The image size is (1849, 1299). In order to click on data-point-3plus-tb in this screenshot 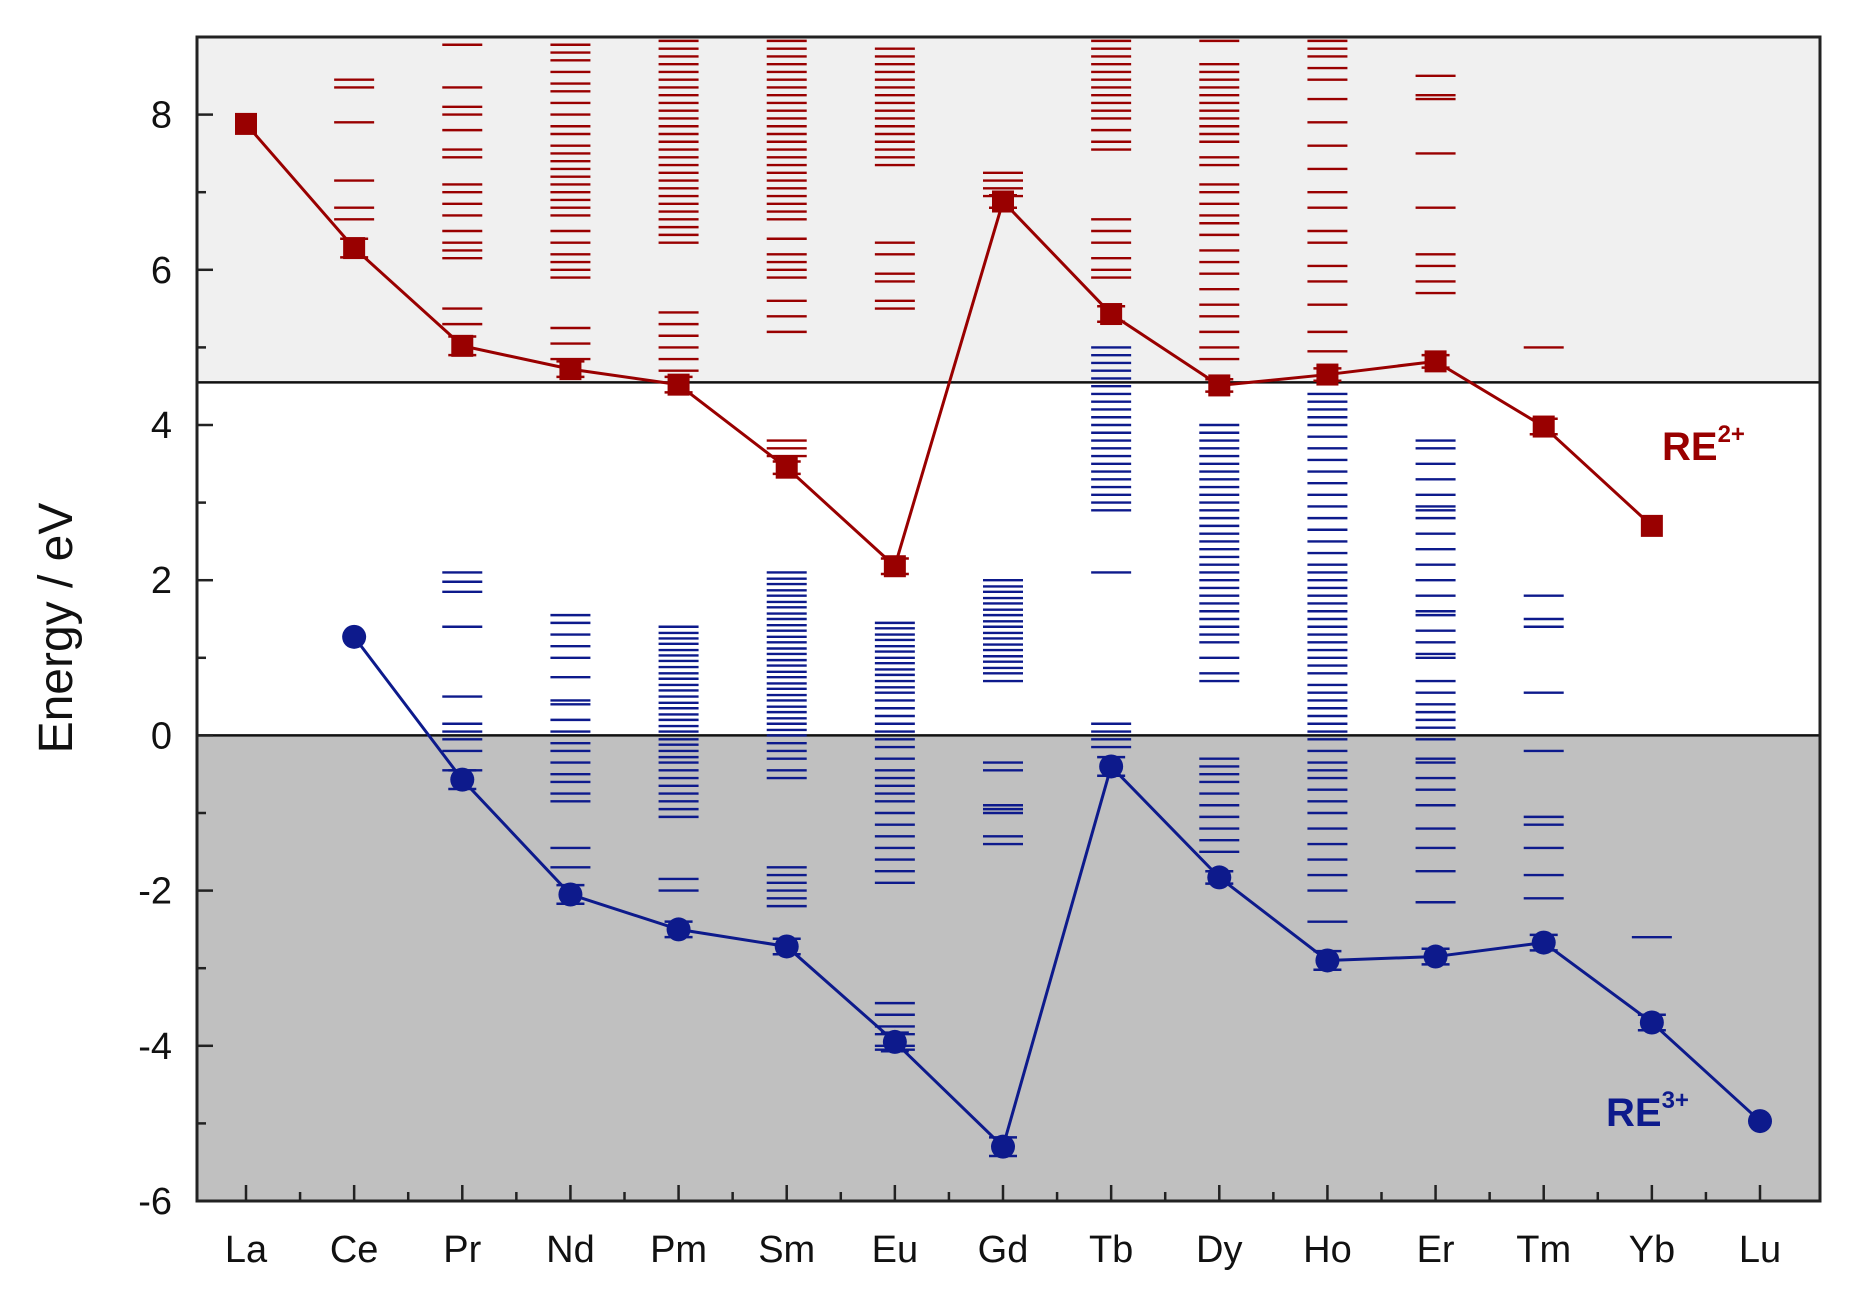, I will do `click(1111, 766)`.